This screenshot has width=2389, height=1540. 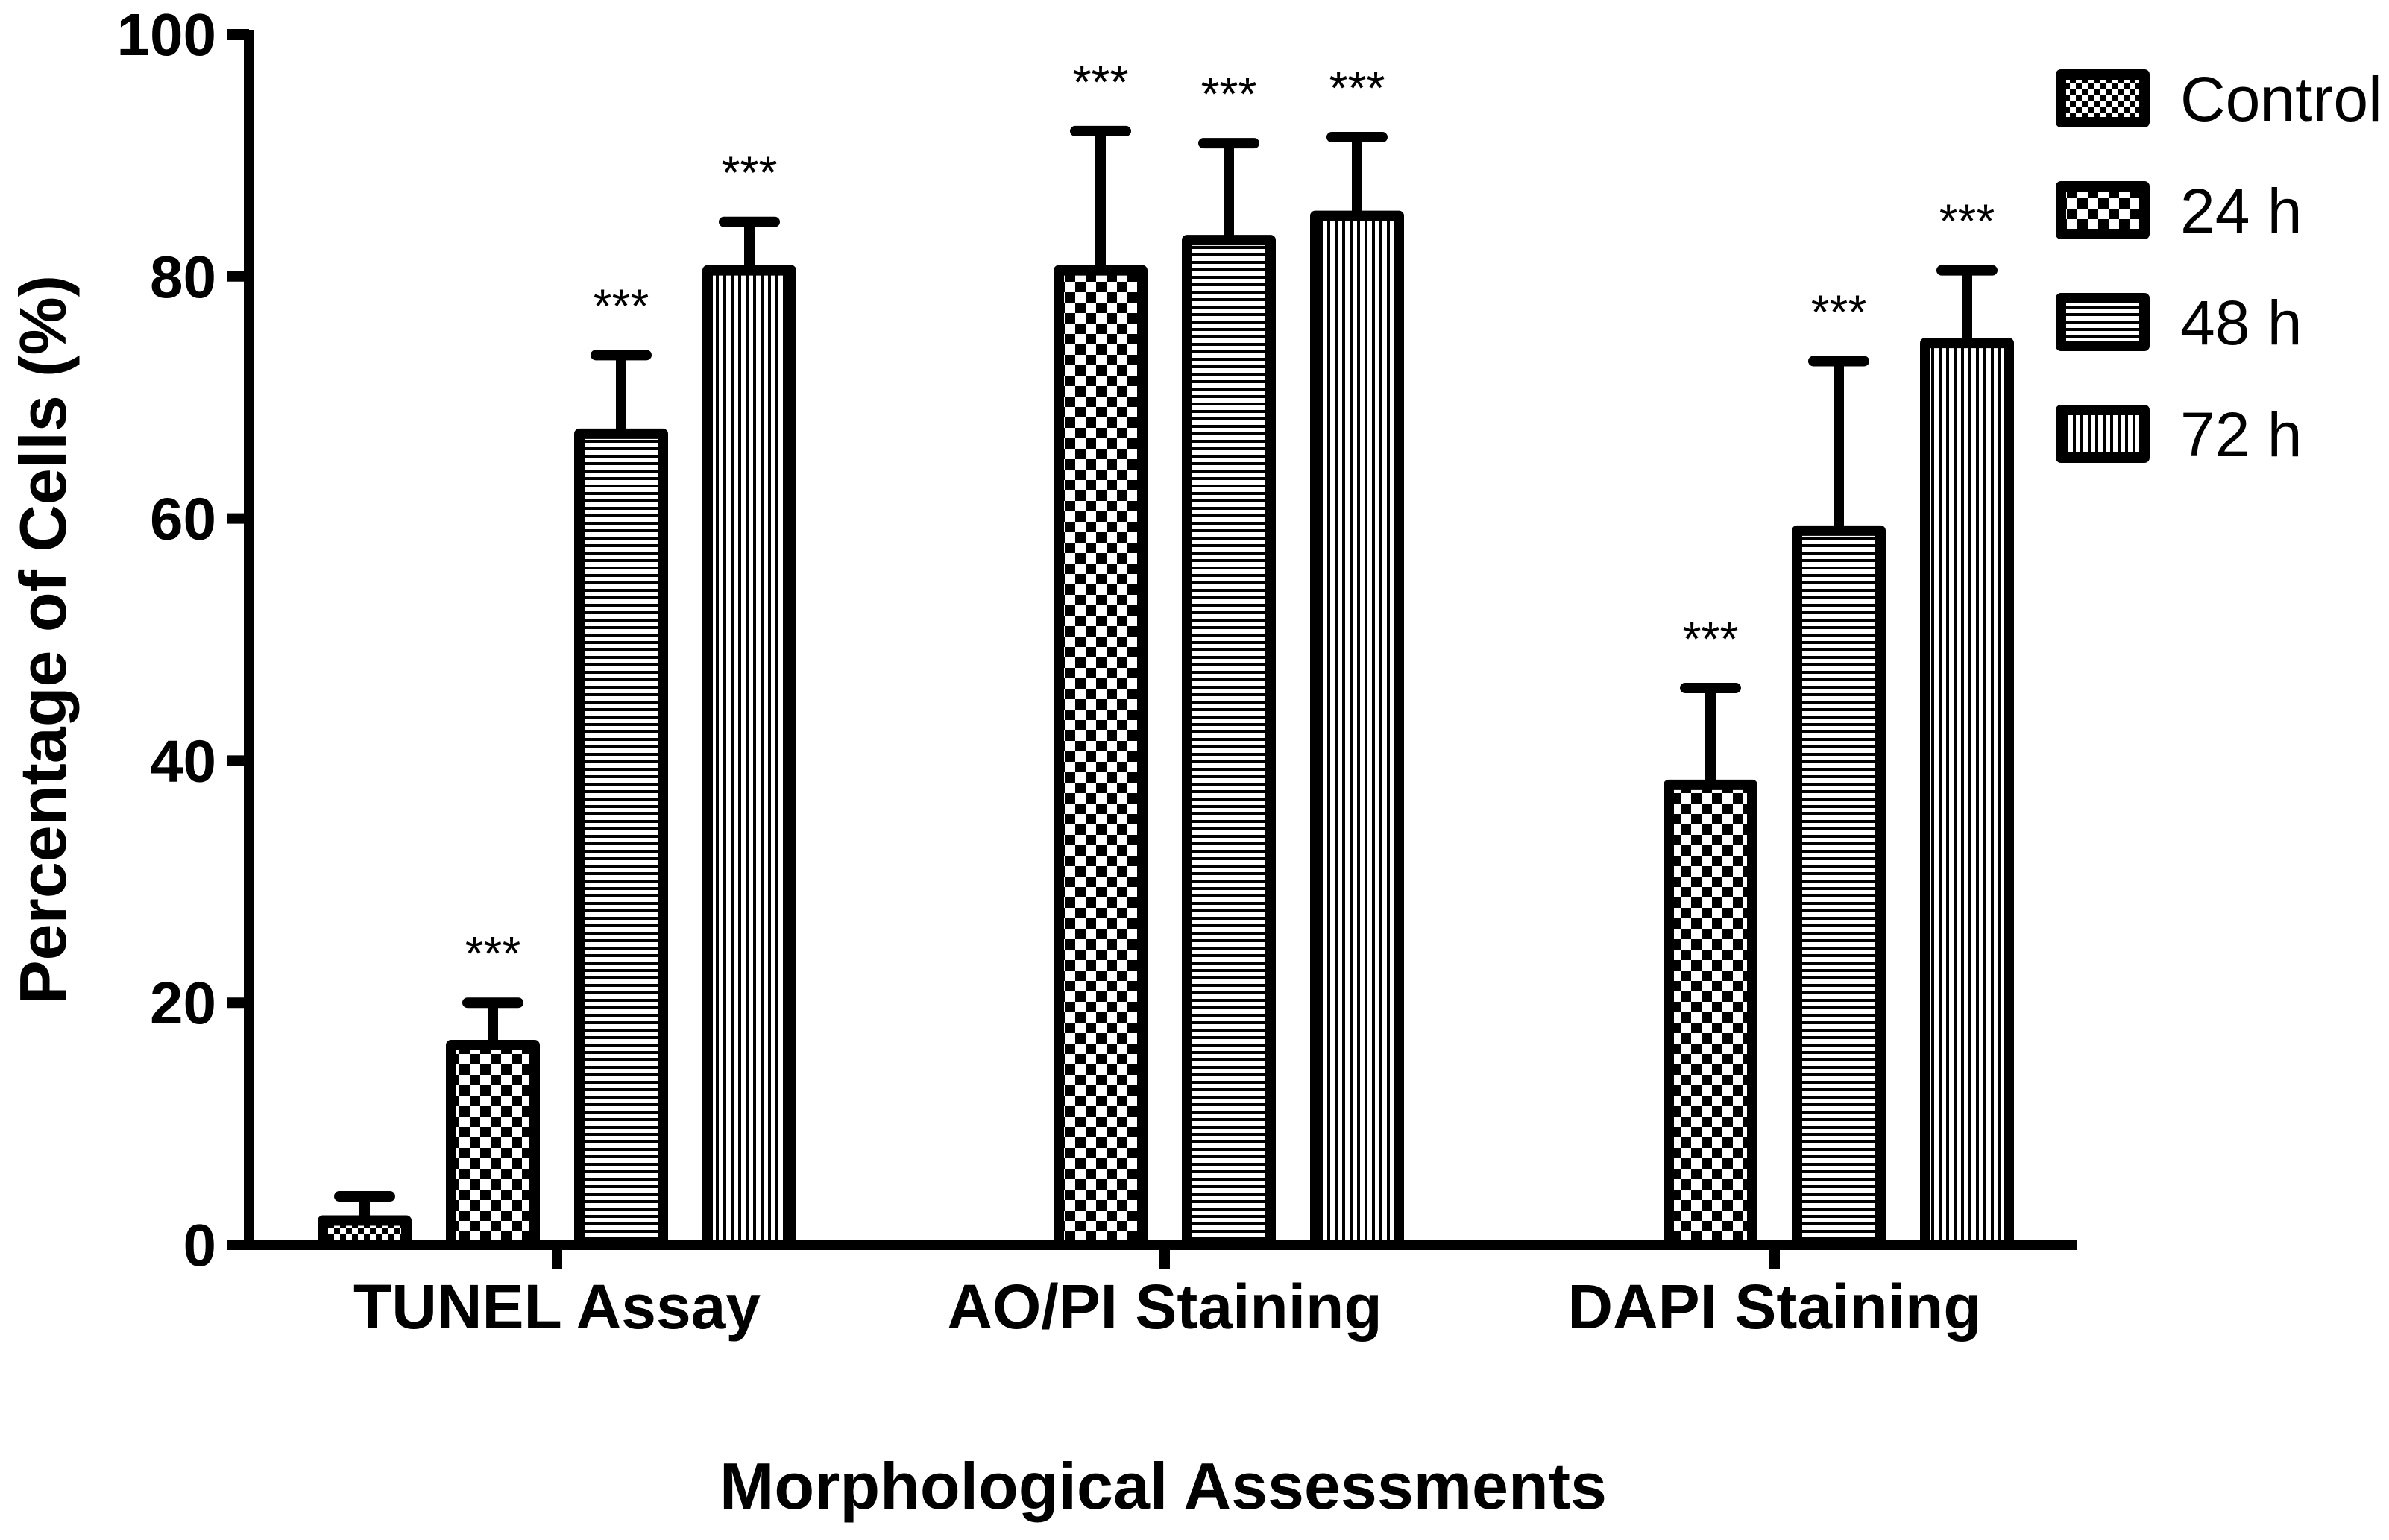 What do you see at coordinates (183, 761) in the screenshot?
I see `y-tick-label: 40` at bounding box center [183, 761].